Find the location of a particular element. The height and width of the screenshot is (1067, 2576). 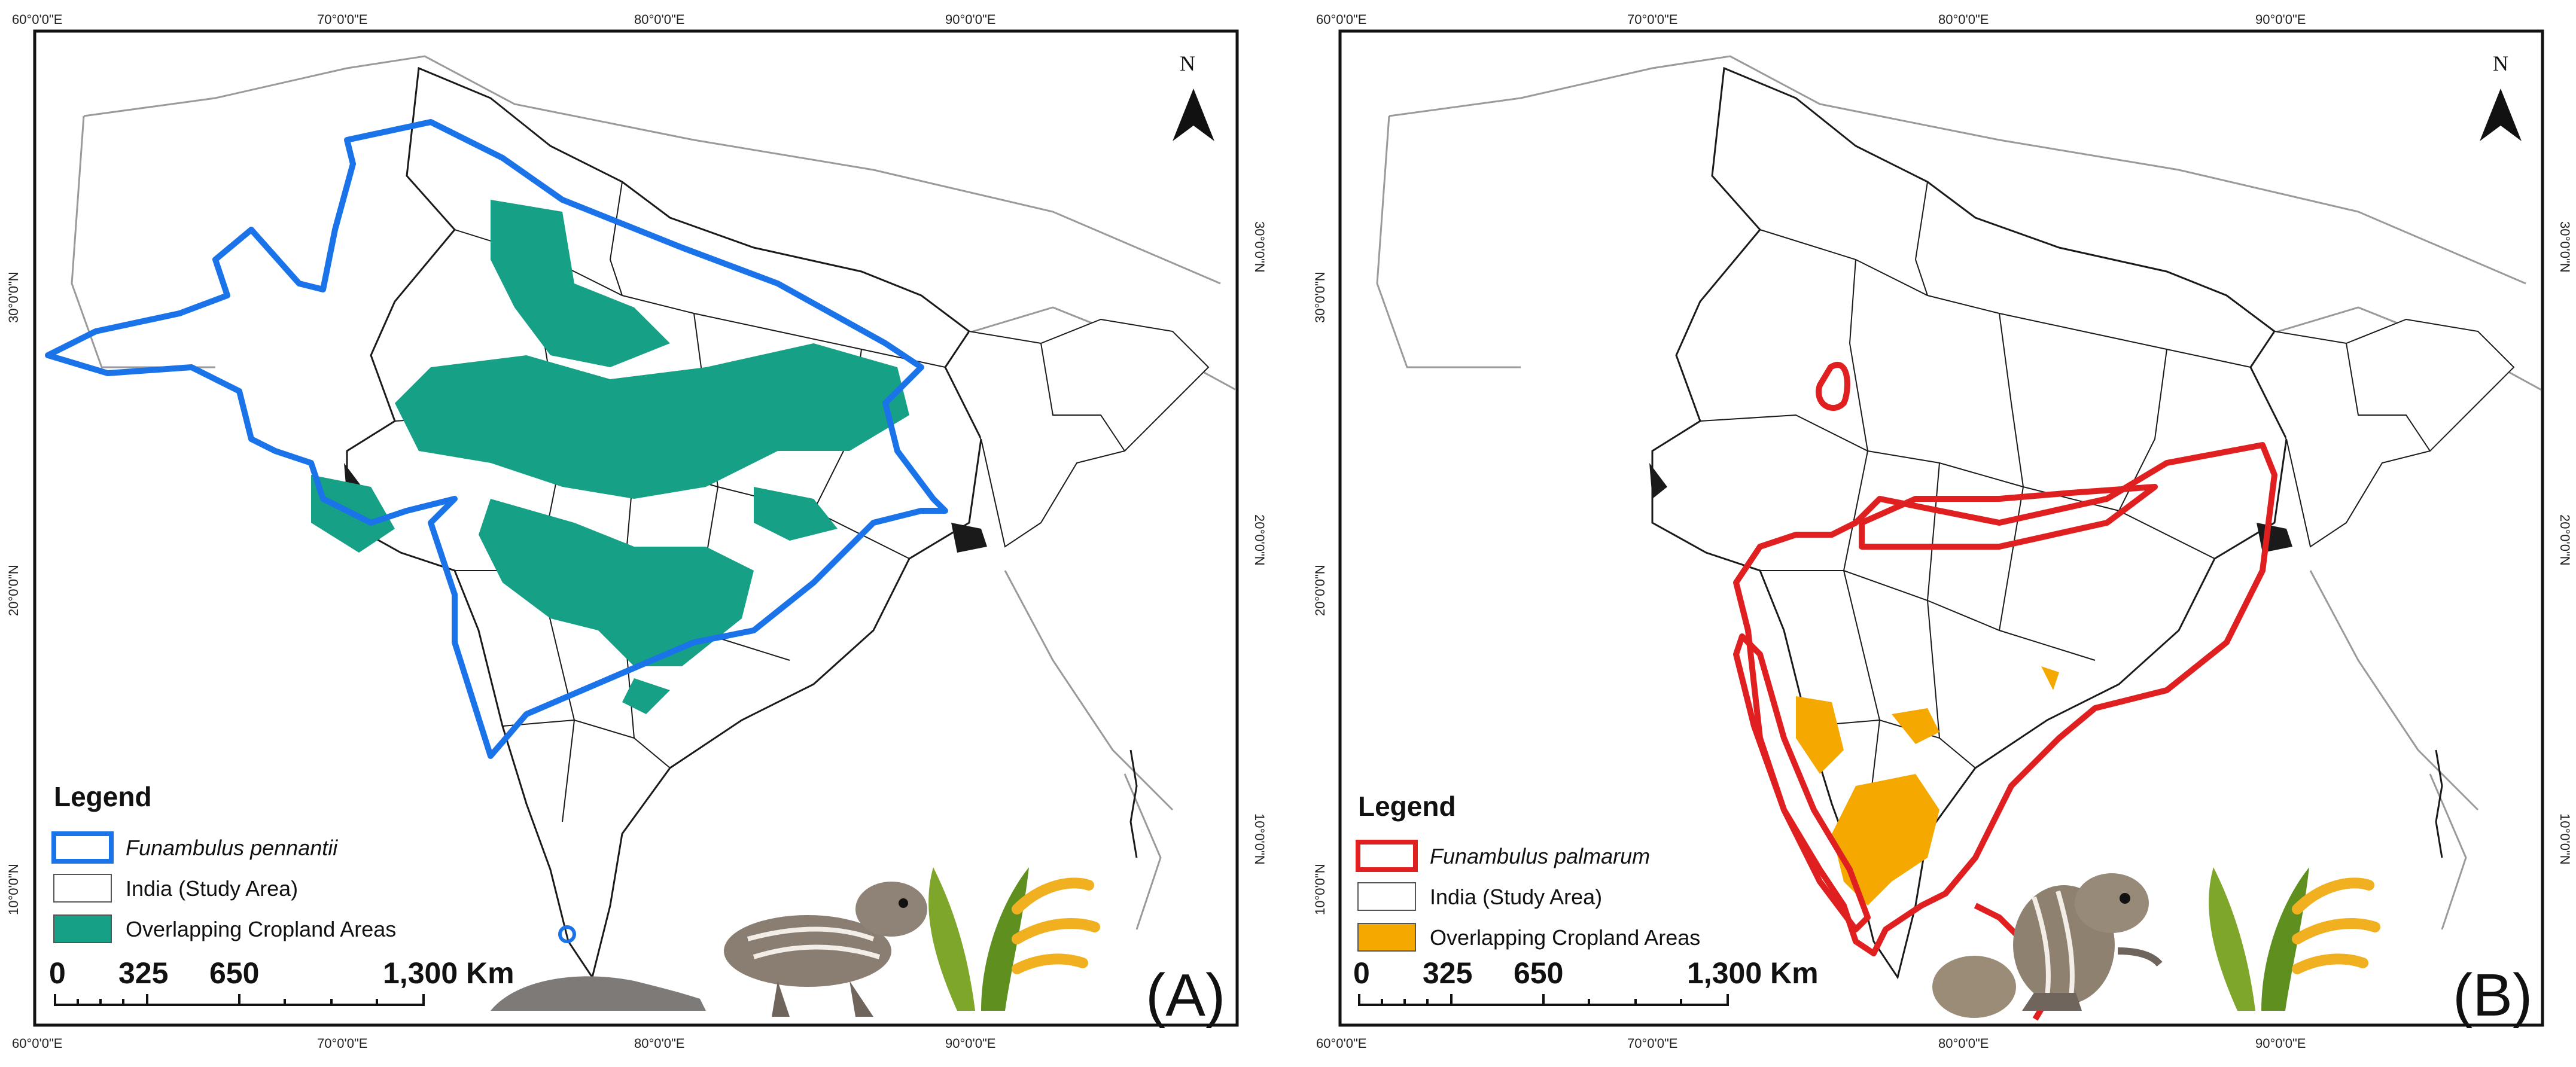

panel-label-b: (B) is located at coordinates (2492, 995).